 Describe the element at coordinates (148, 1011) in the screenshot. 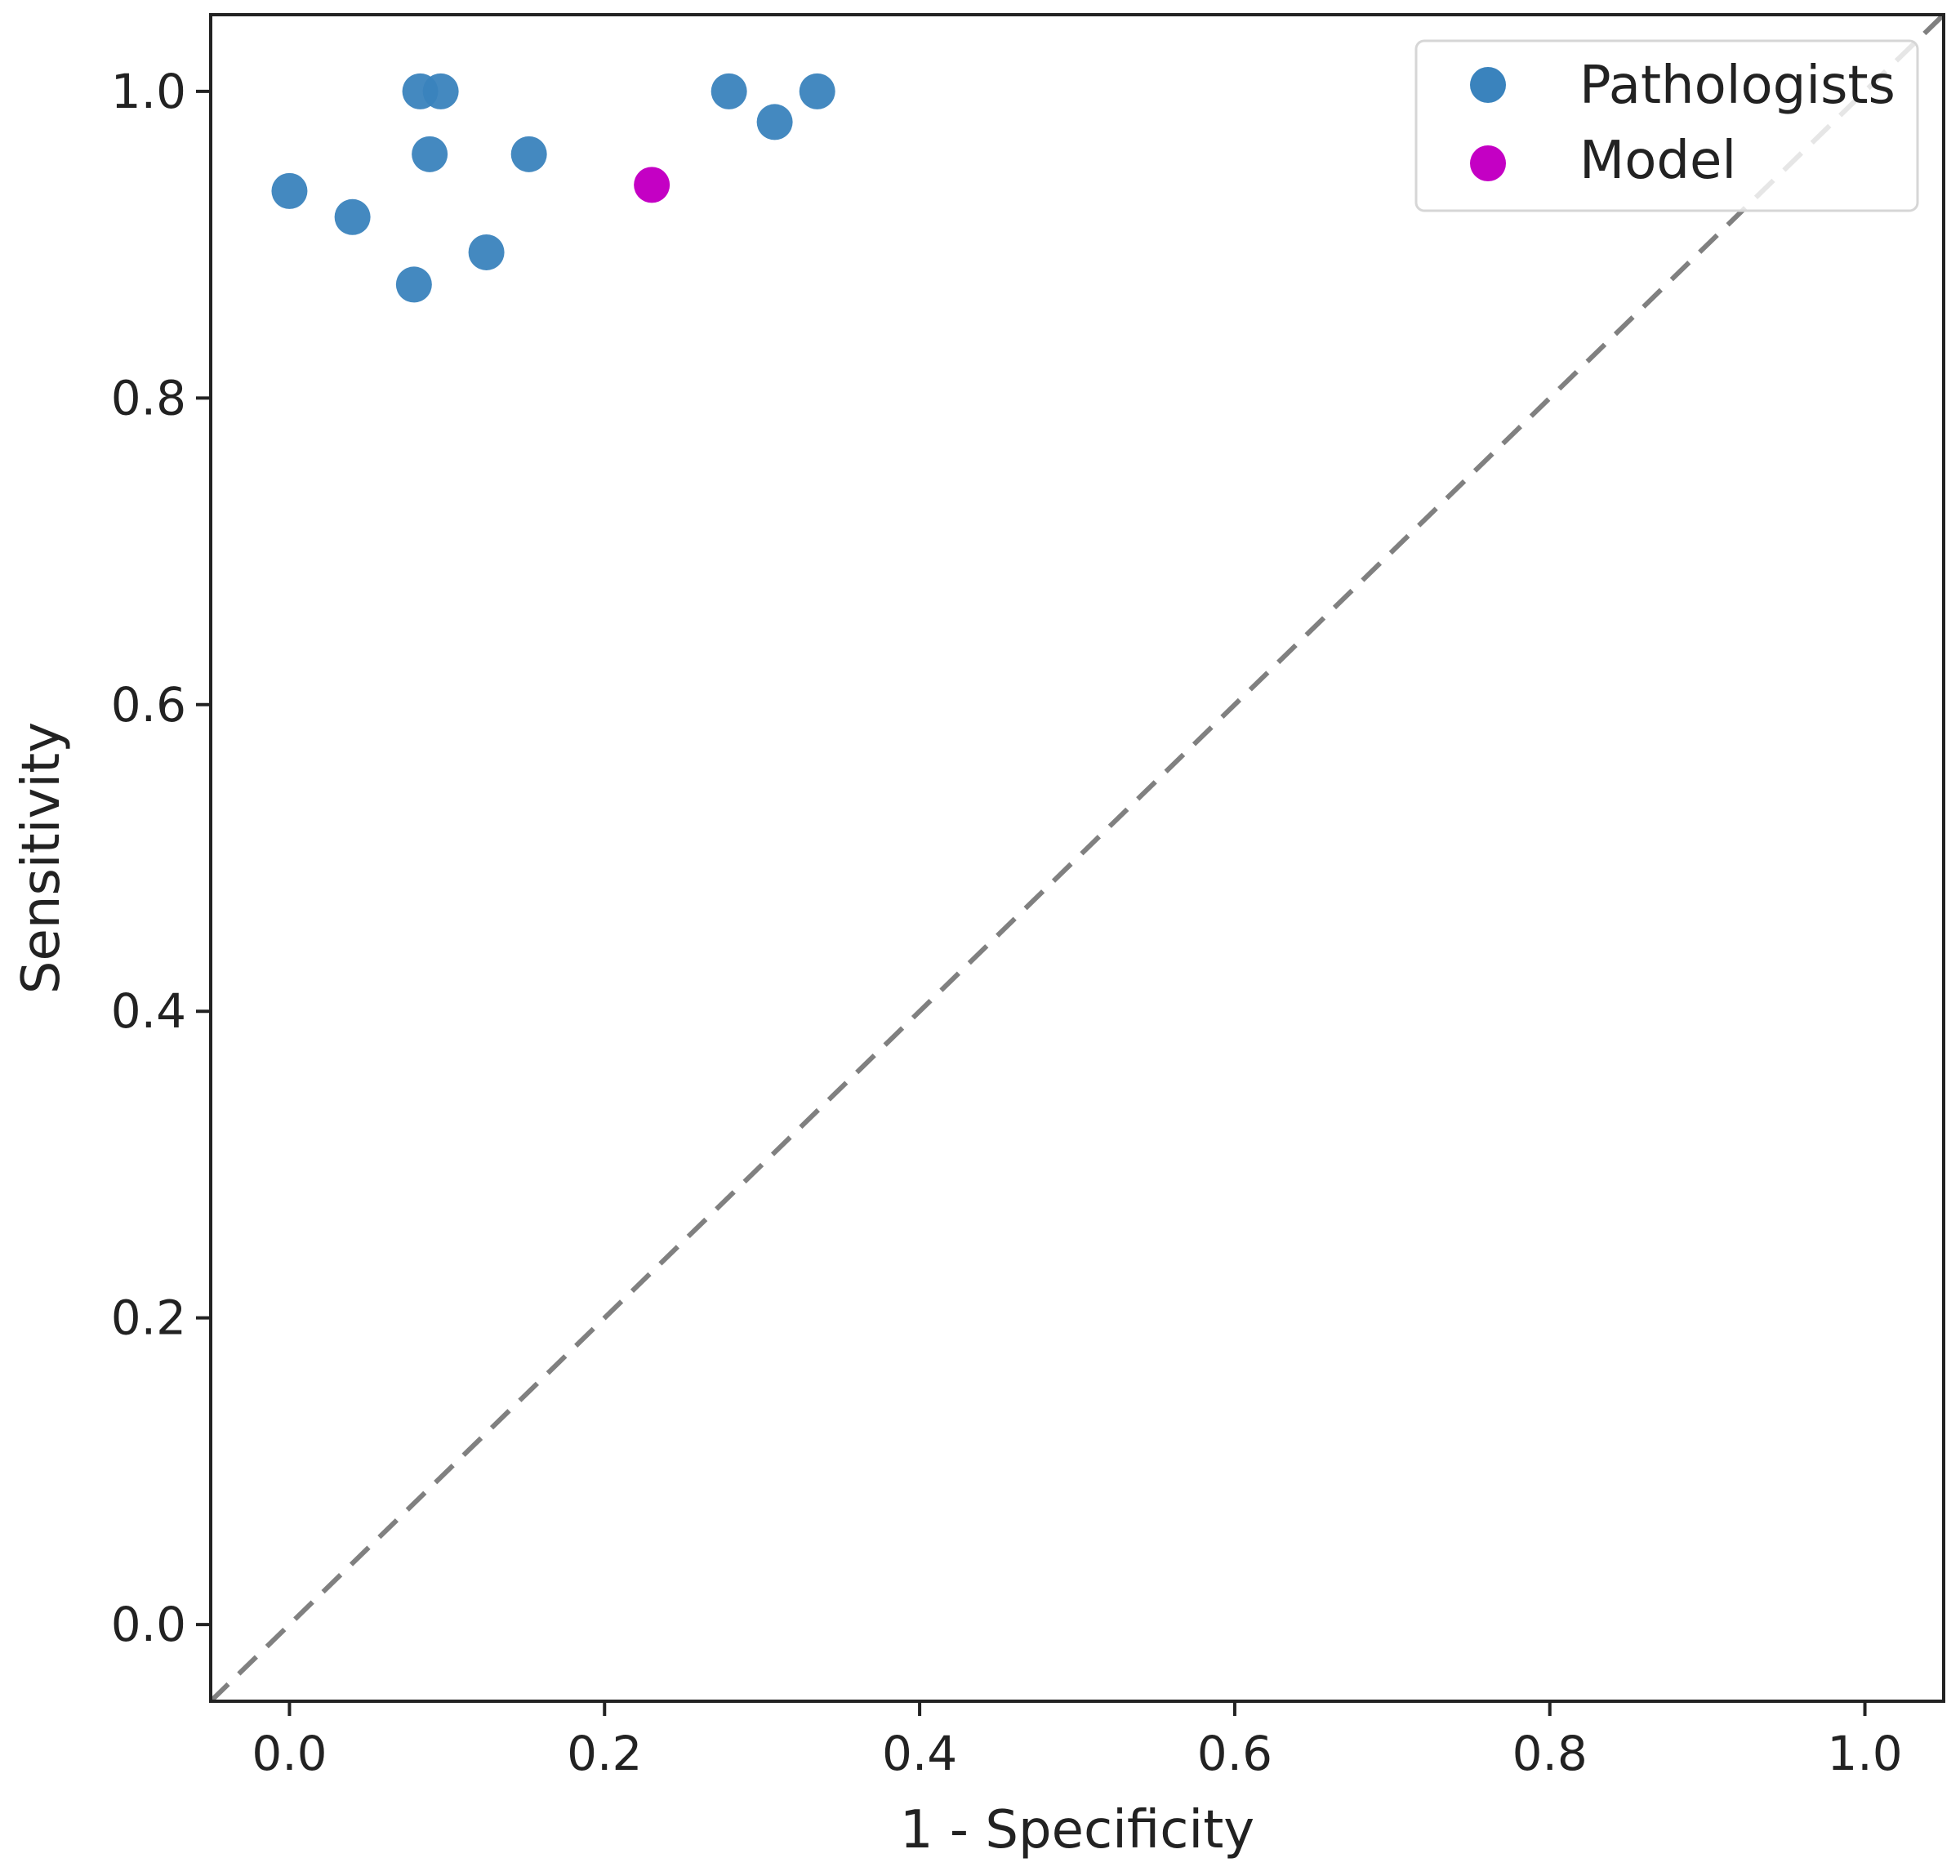

I see `y-tick-label: 0.4` at that location.